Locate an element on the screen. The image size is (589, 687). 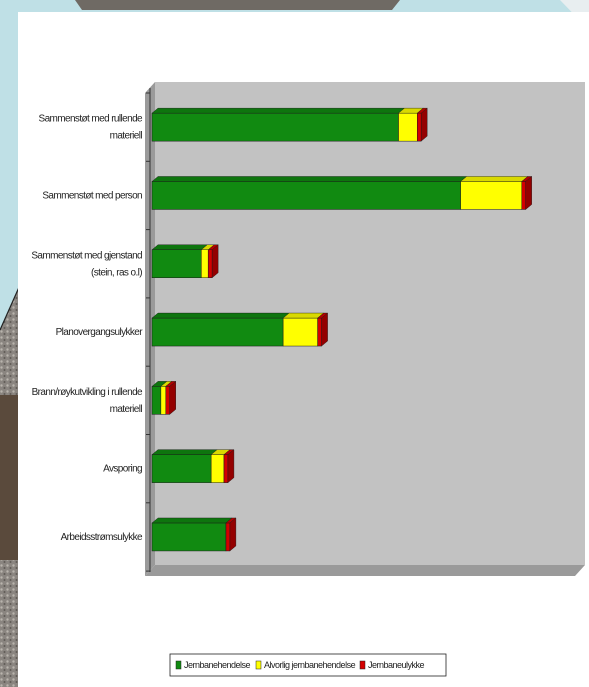
category-label: Brann/røykutvikling i rullende materiell is located at coordinates (87, 401).